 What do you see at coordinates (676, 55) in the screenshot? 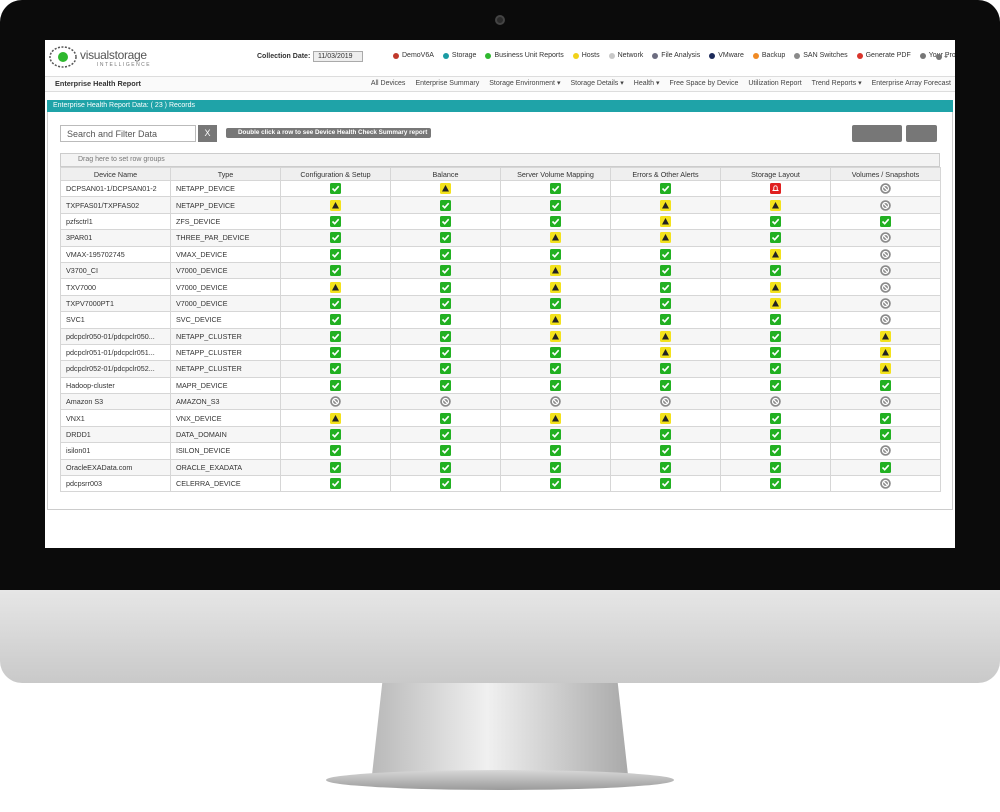
I see `nav-item: File Analysis` at bounding box center [676, 55].